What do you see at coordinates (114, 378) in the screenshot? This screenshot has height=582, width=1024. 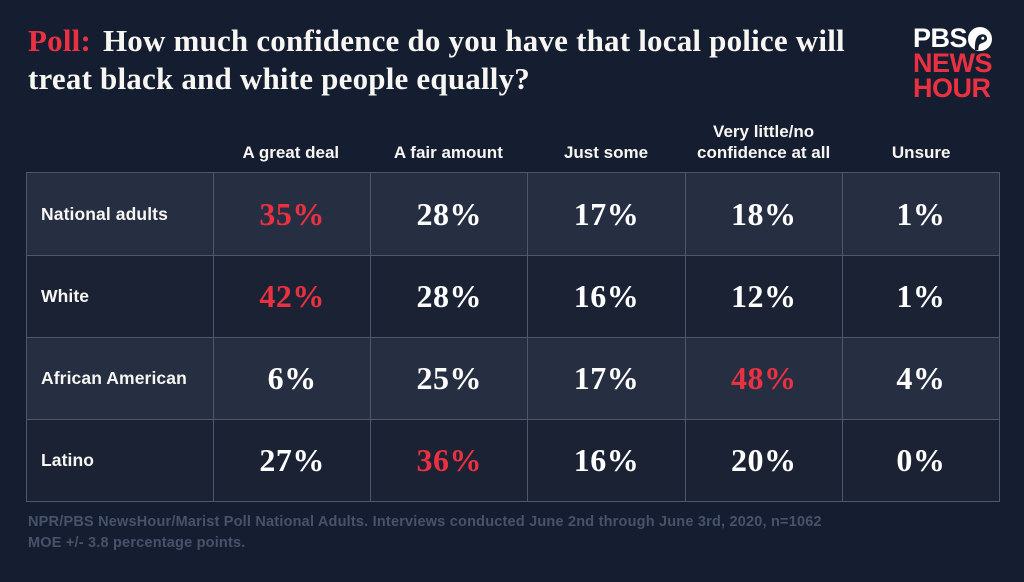 I see `row-label-cell: African American` at bounding box center [114, 378].